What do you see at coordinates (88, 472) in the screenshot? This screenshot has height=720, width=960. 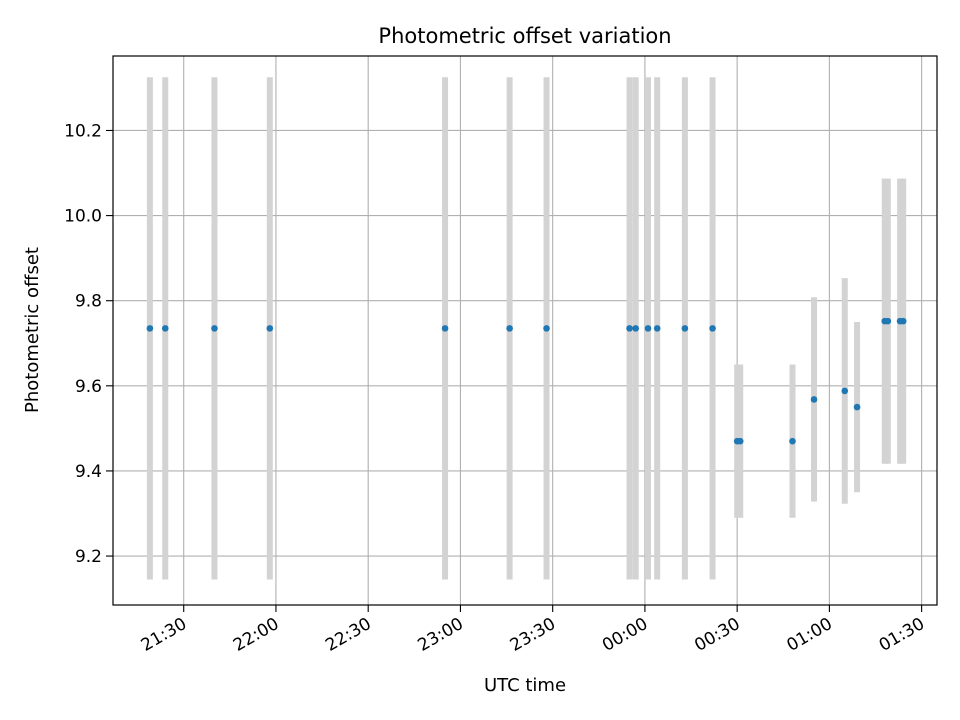 I see `y-tick-label: 9.4` at bounding box center [88, 472].